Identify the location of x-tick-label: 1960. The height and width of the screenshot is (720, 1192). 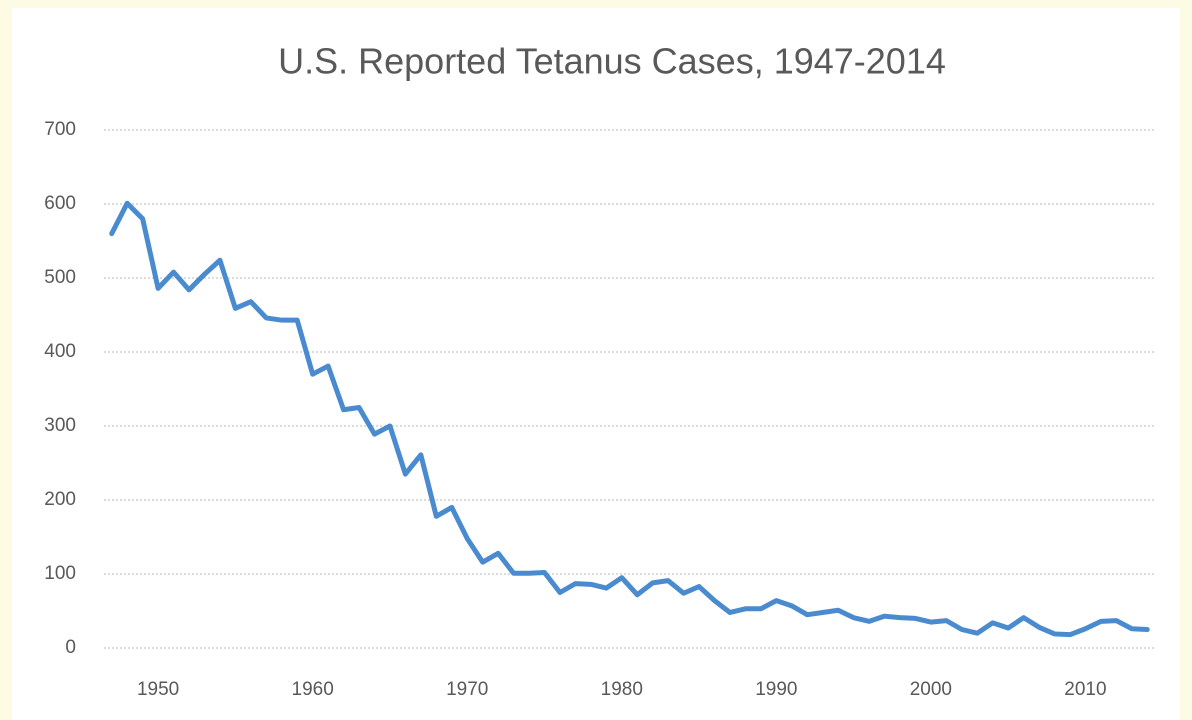
(313, 689).